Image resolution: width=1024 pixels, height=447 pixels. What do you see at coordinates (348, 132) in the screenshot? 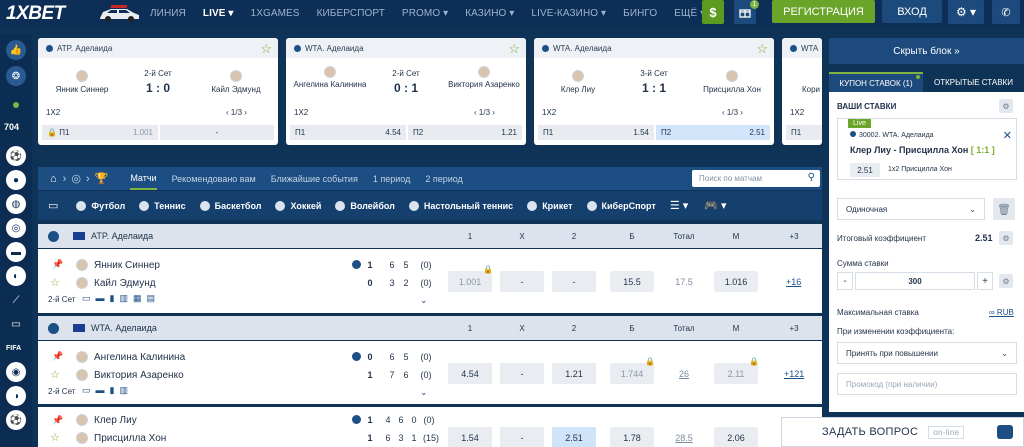
I see `odd-p1-button: П1 4.54` at bounding box center [348, 132].